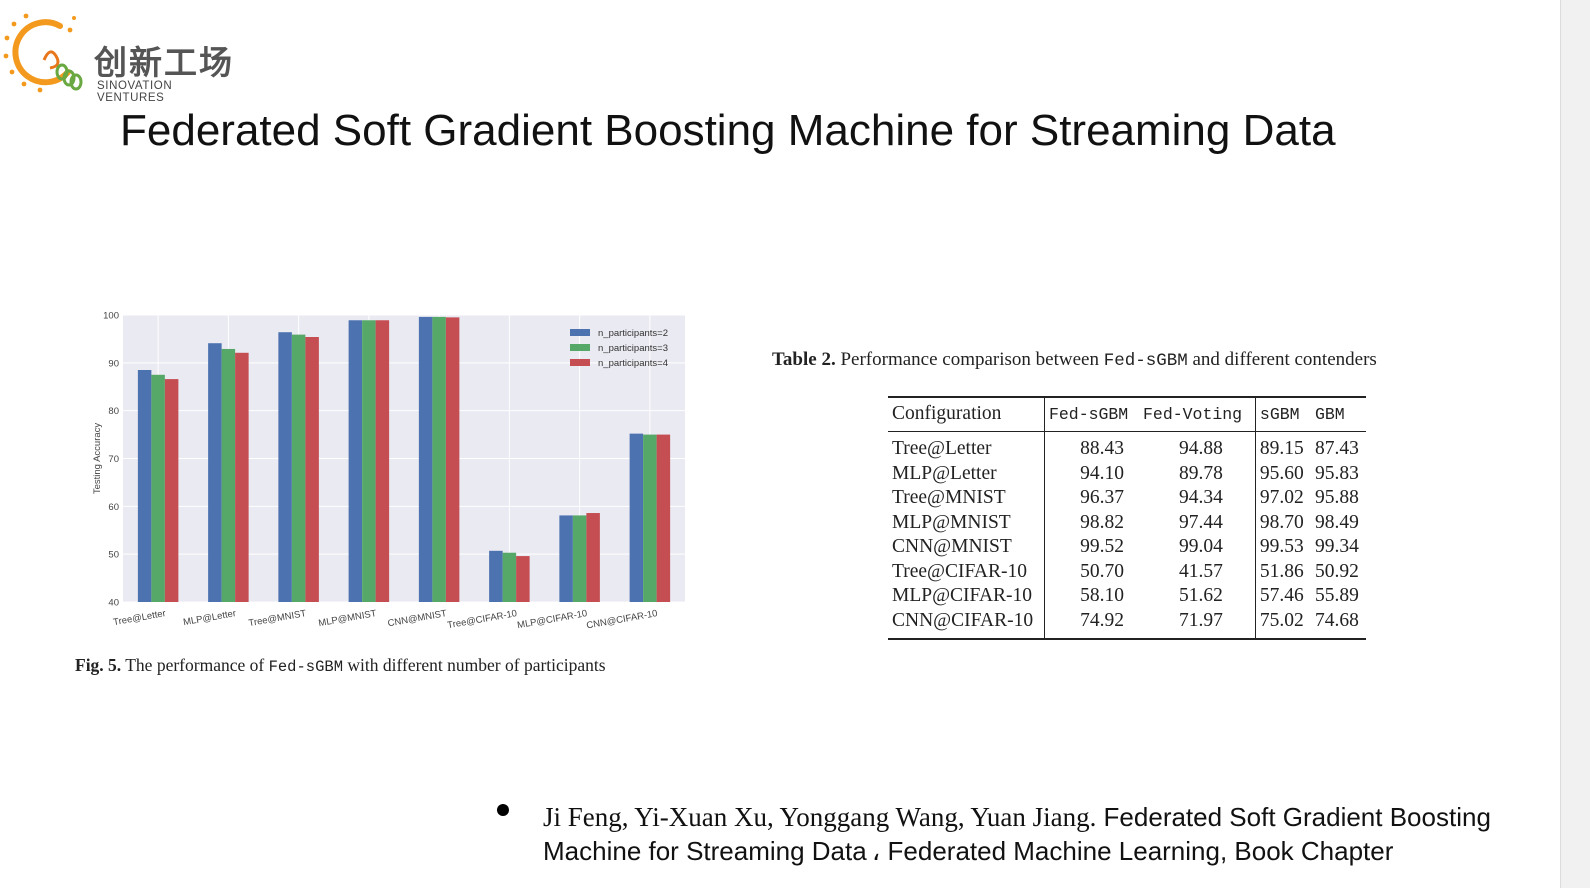 Image resolution: width=1590 pixels, height=888 pixels. Describe the element at coordinates (633, 333) in the screenshot. I see `legend-entry: n_participants=2` at that location.